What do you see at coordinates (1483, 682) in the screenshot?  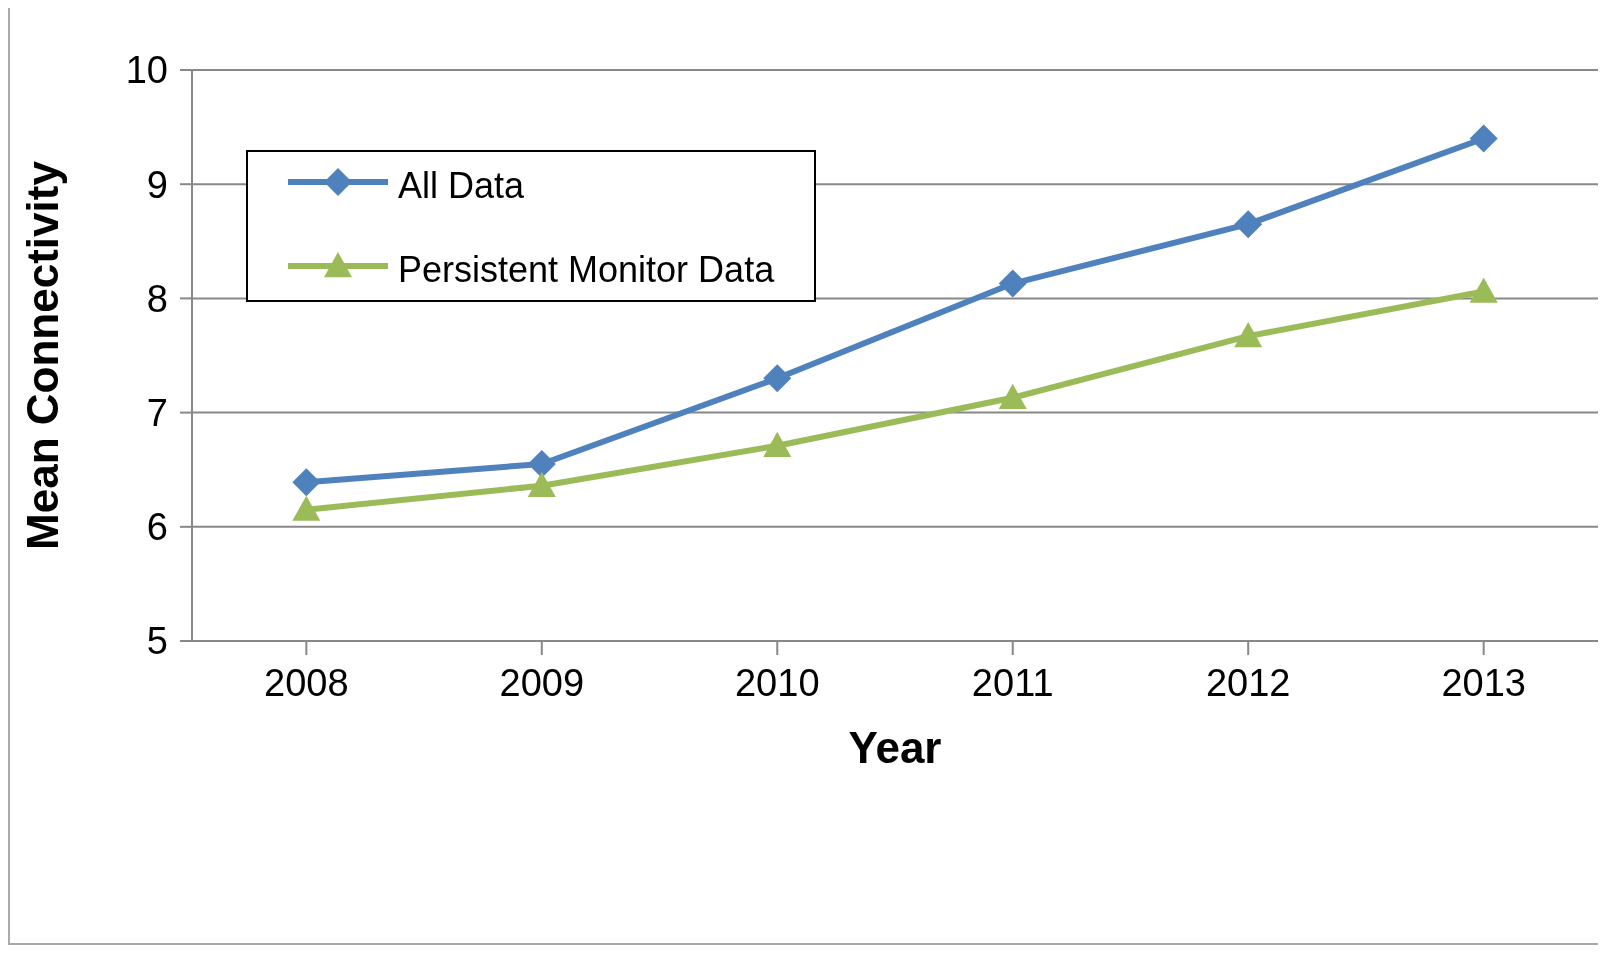 I see `x-tick-label: 2013` at bounding box center [1483, 682].